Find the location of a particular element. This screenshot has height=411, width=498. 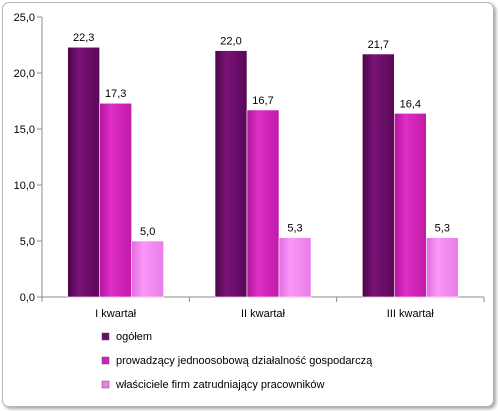

data-label: 16,4 is located at coordinates (410, 104).